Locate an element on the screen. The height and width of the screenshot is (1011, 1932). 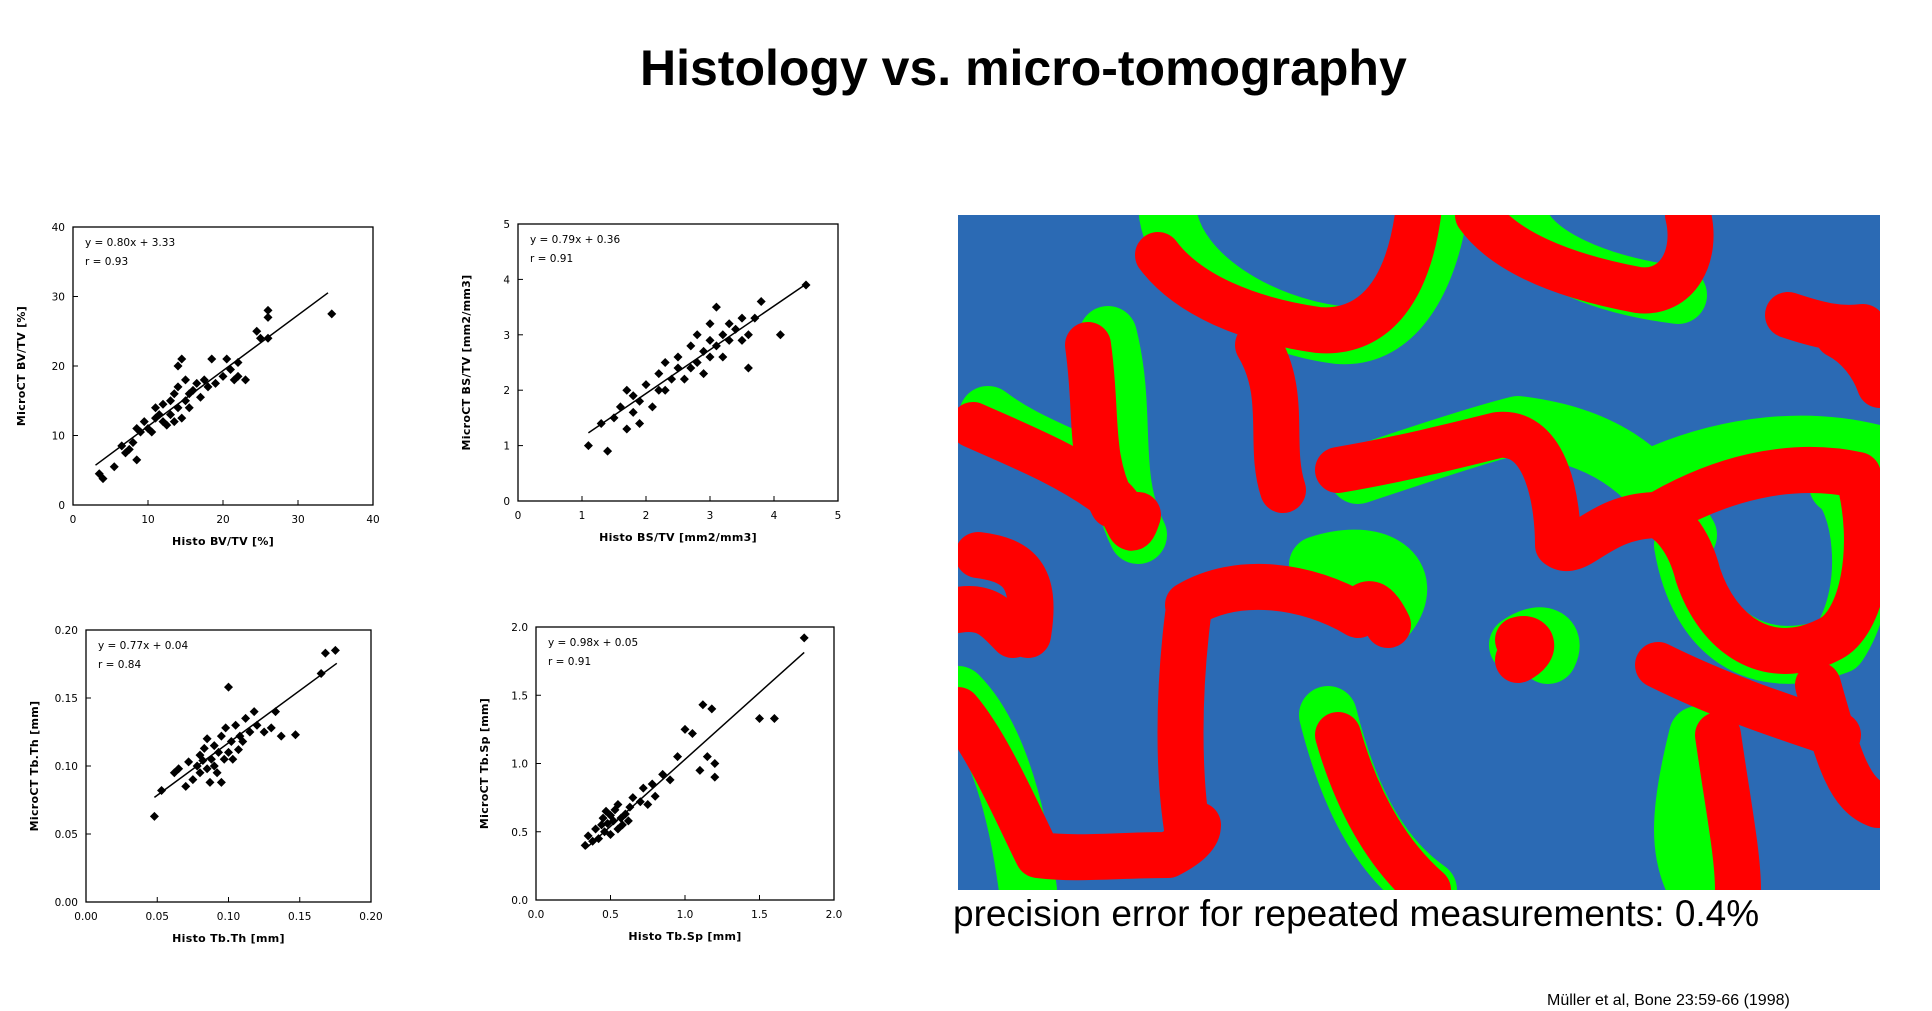
slide-title: Histology vs. micro-tomography is located at coordinates (1023, 68).